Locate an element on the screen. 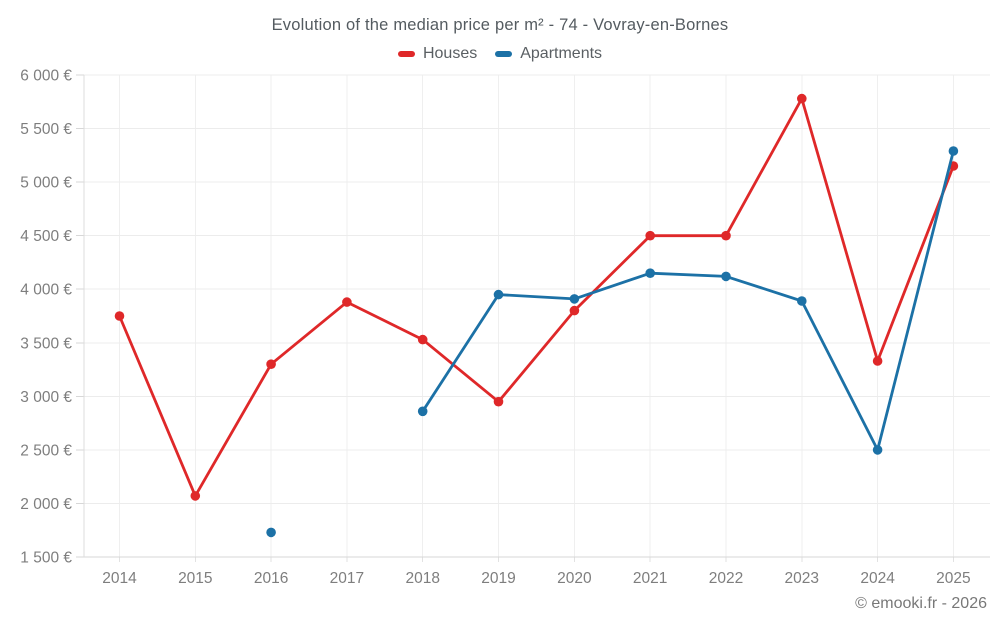 The width and height of the screenshot is (1000, 625). point-apartments-2020 is located at coordinates (574, 299).